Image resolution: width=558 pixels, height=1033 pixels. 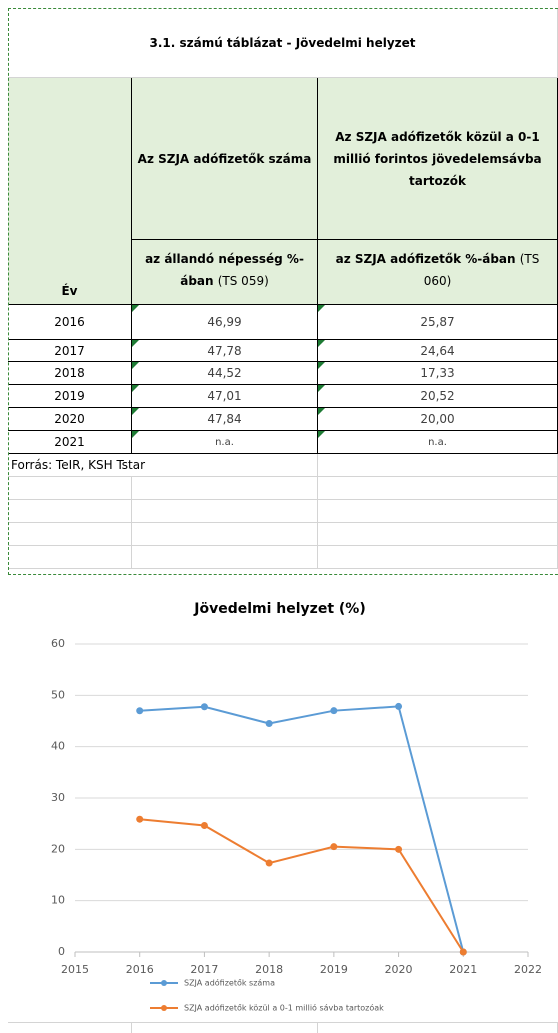 What do you see at coordinates (58, 848) in the screenshot?
I see `y-tick-label: 20` at bounding box center [58, 848].